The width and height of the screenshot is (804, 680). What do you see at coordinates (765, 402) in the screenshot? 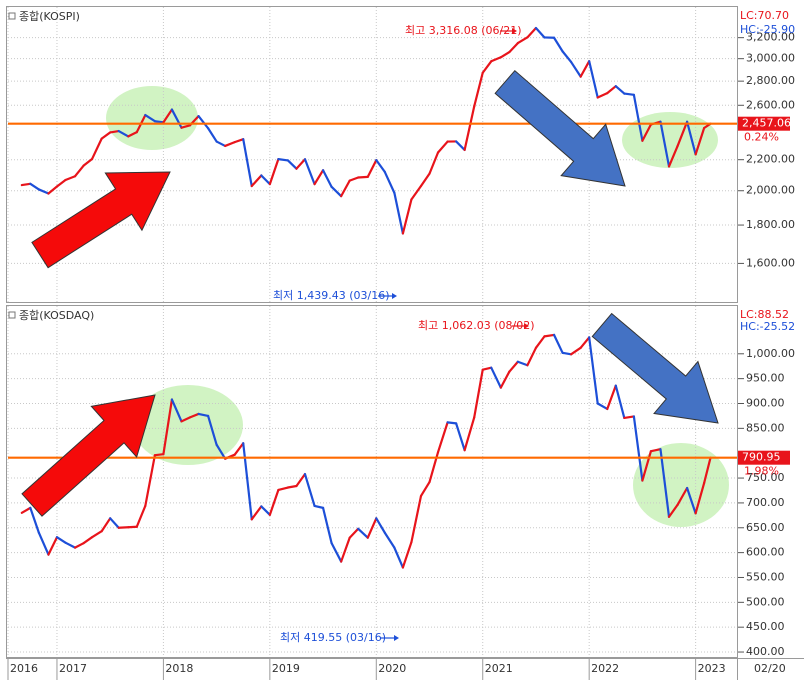
I see `y-tick-label: 900.00` at bounding box center [765, 402].